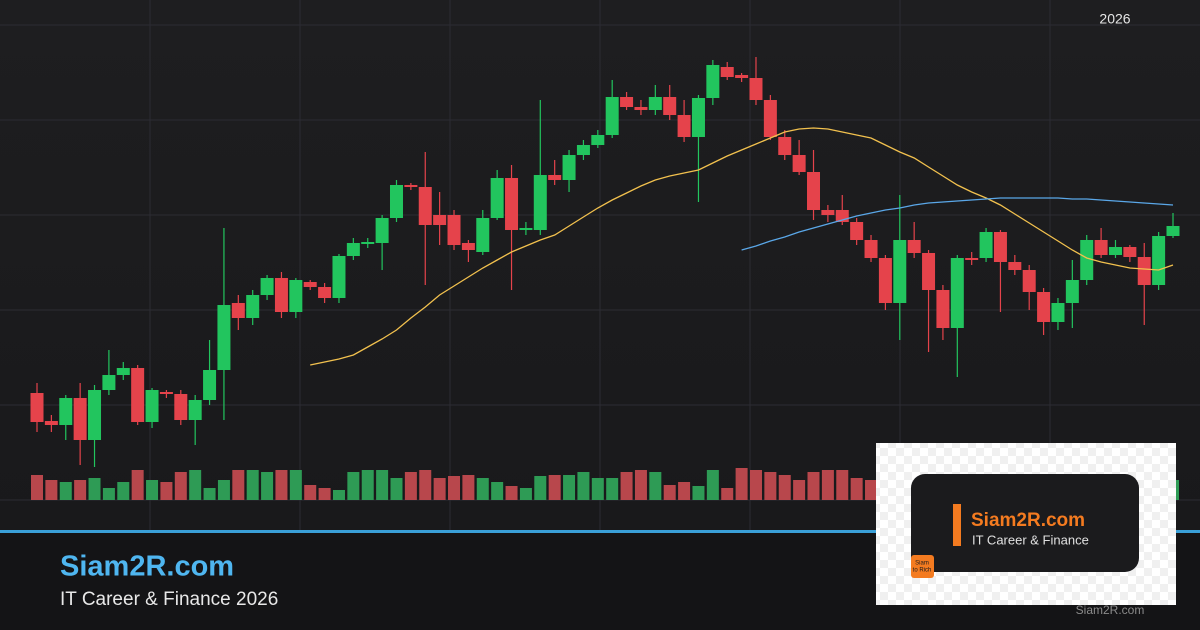 This screenshot has width=1200, height=630. What do you see at coordinates (957, 224) in the screenshot?
I see `moving-average` at bounding box center [957, 224].